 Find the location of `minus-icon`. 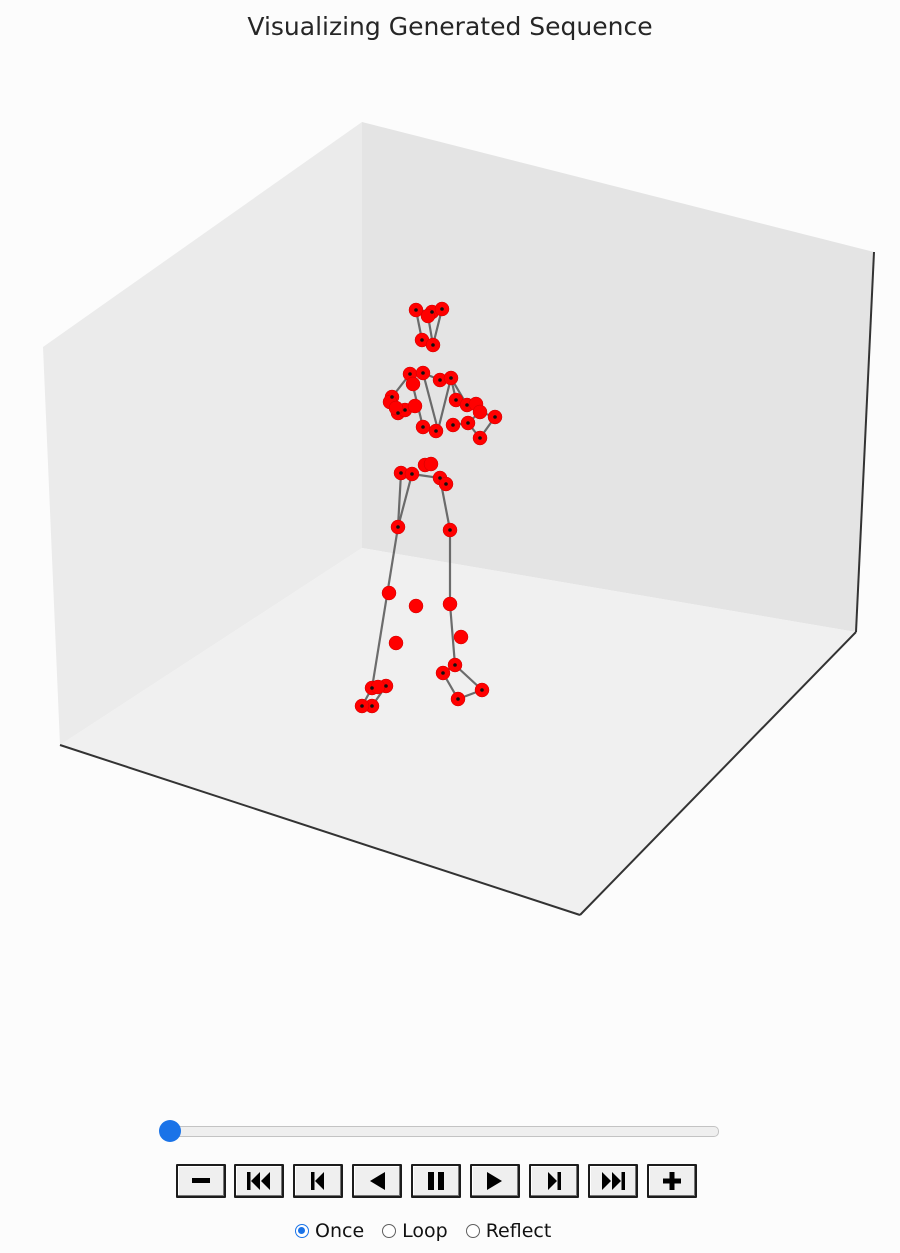

minus-icon is located at coordinates (201, 1180).